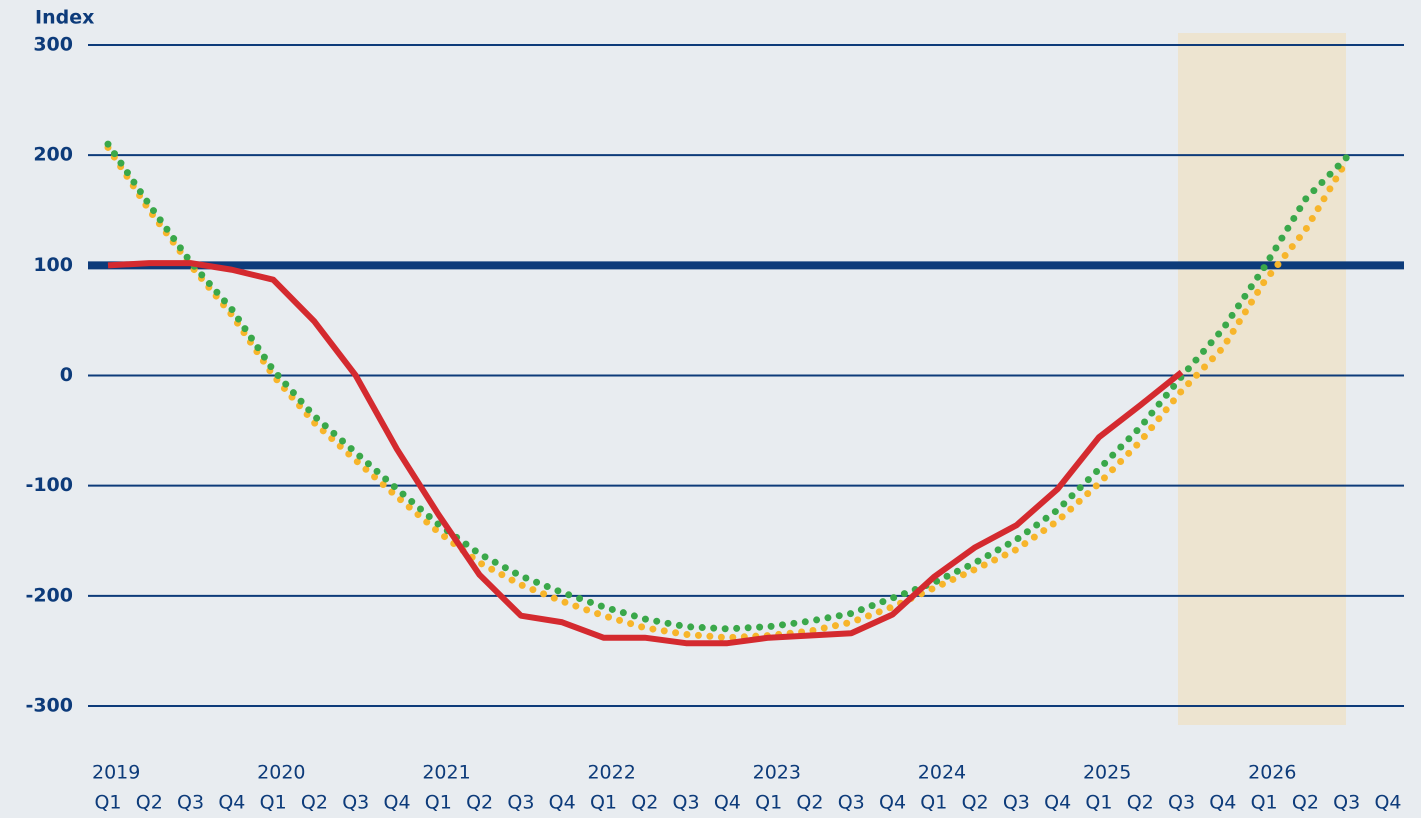  What do you see at coordinates (777, 773) in the screenshot?
I see `x-group-label: 2023` at bounding box center [777, 773].